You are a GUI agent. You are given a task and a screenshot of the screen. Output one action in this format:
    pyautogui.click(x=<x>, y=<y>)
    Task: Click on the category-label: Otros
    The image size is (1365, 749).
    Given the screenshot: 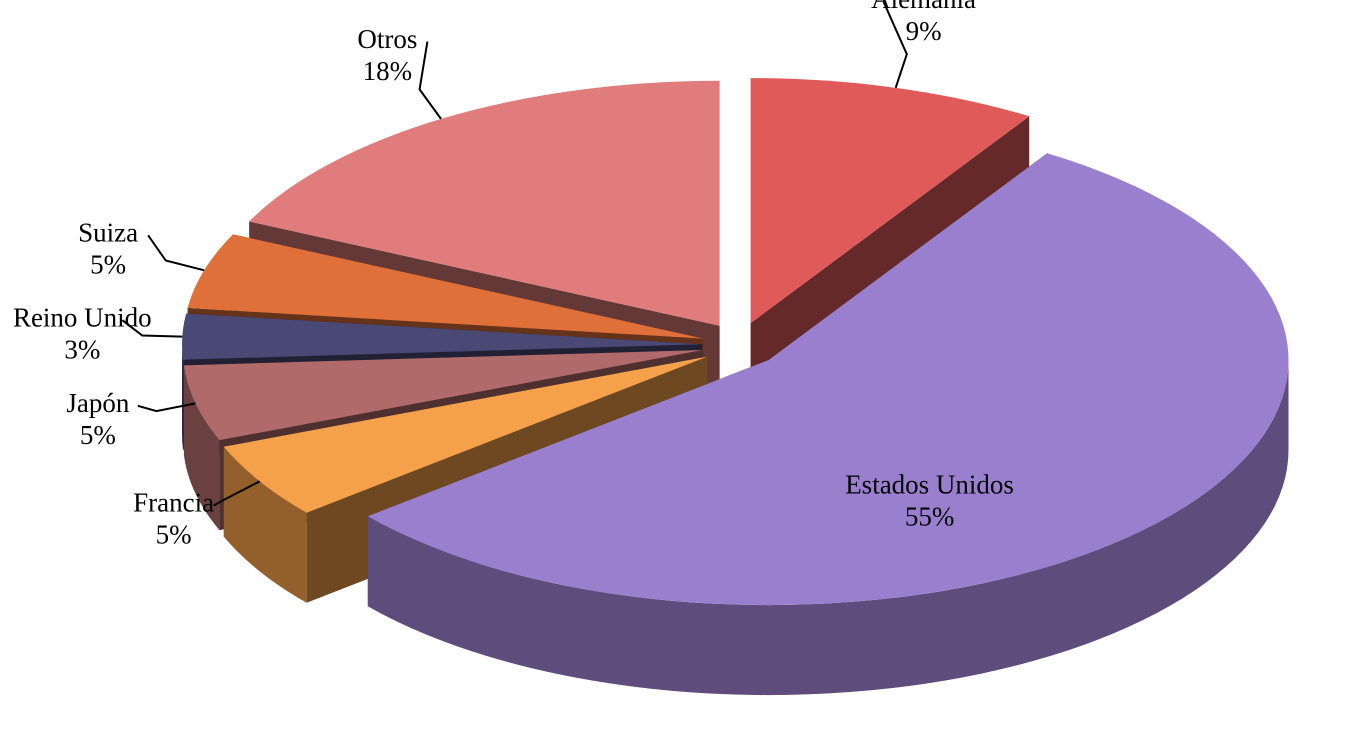 What is the action you would take?
    pyautogui.click(x=387, y=39)
    